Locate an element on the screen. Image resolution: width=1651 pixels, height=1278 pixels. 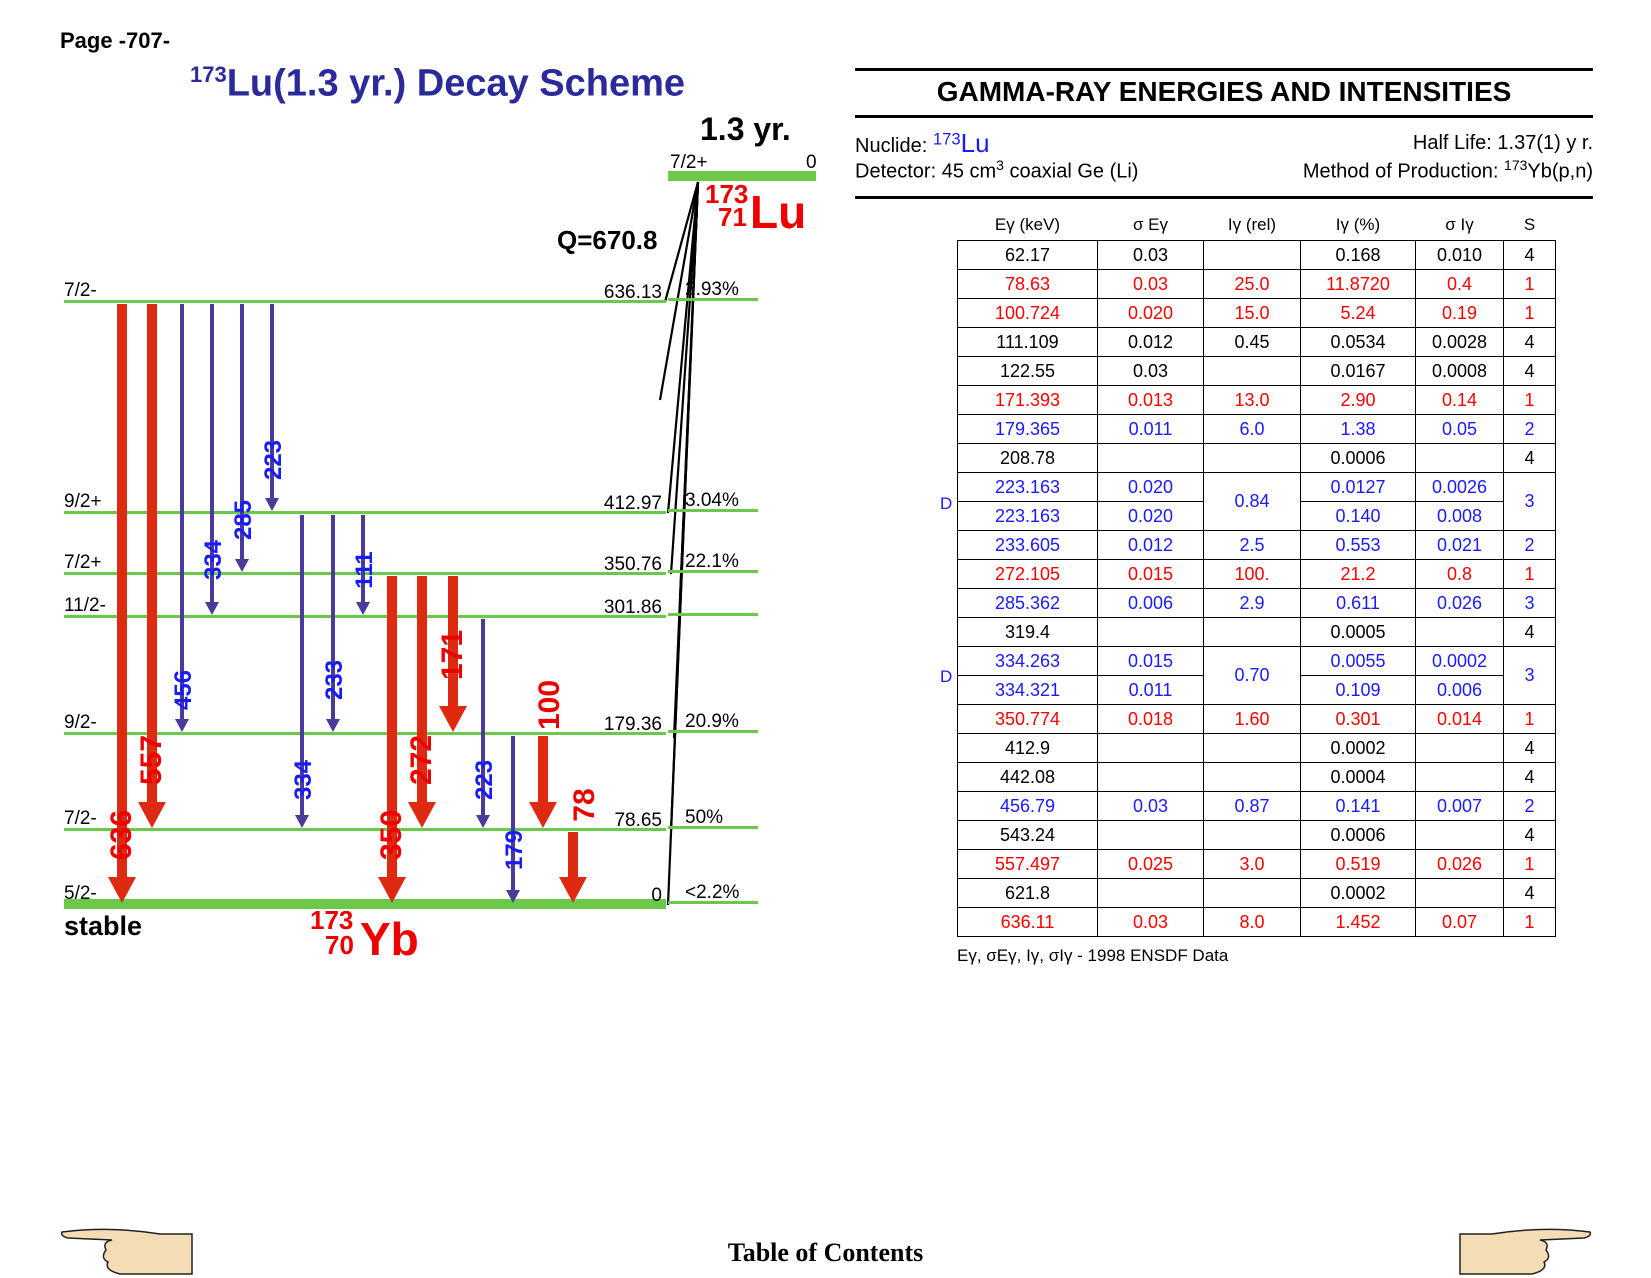
transition-label: 100 is located at coordinates (549, 705).